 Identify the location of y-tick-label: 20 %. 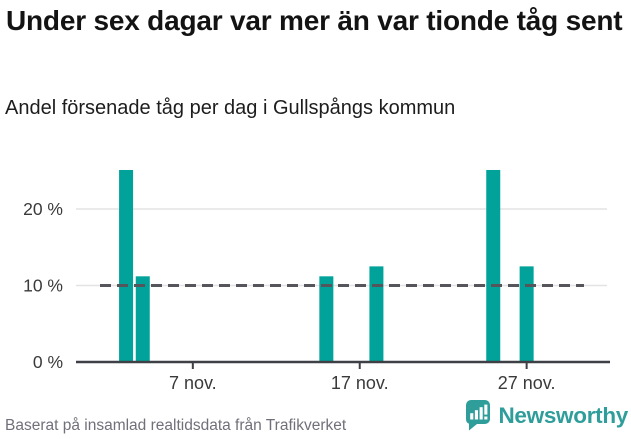
(43, 209).